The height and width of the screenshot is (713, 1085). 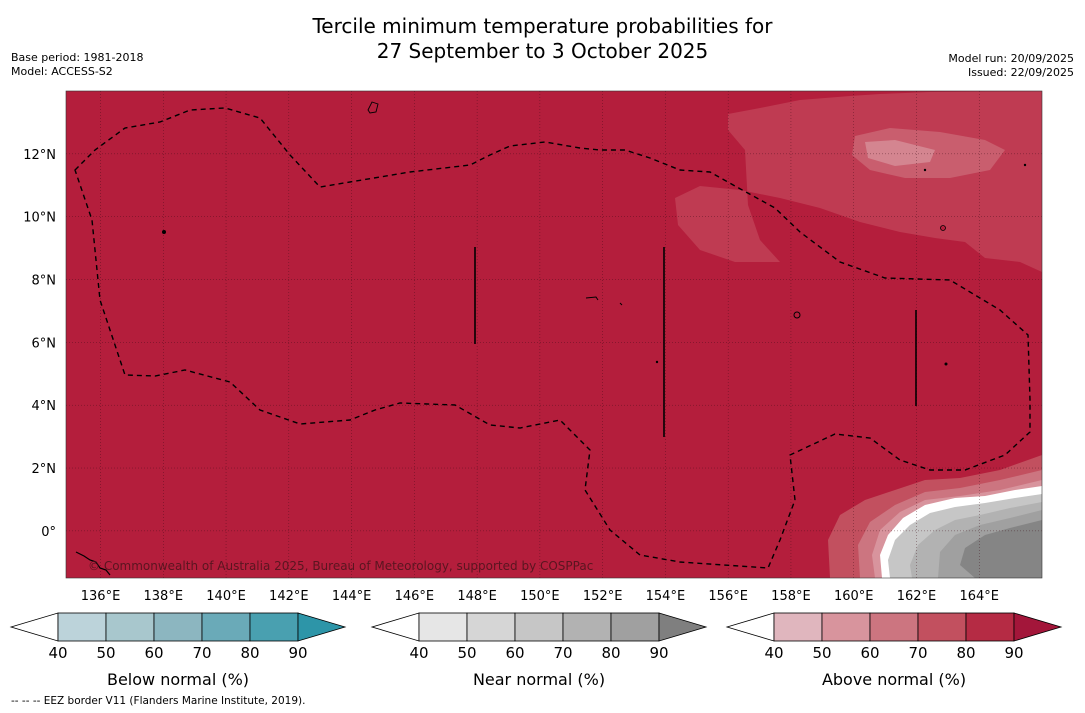 What do you see at coordinates (48, 532) in the screenshot?
I see `lat-label: 0°` at bounding box center [48, 532].